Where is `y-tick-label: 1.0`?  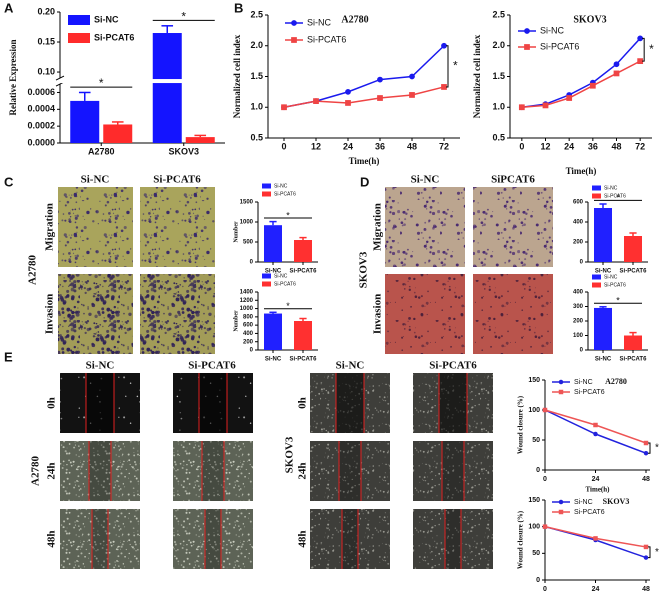 y-tick-label: 1.0 is located at coordinates (498, 107).